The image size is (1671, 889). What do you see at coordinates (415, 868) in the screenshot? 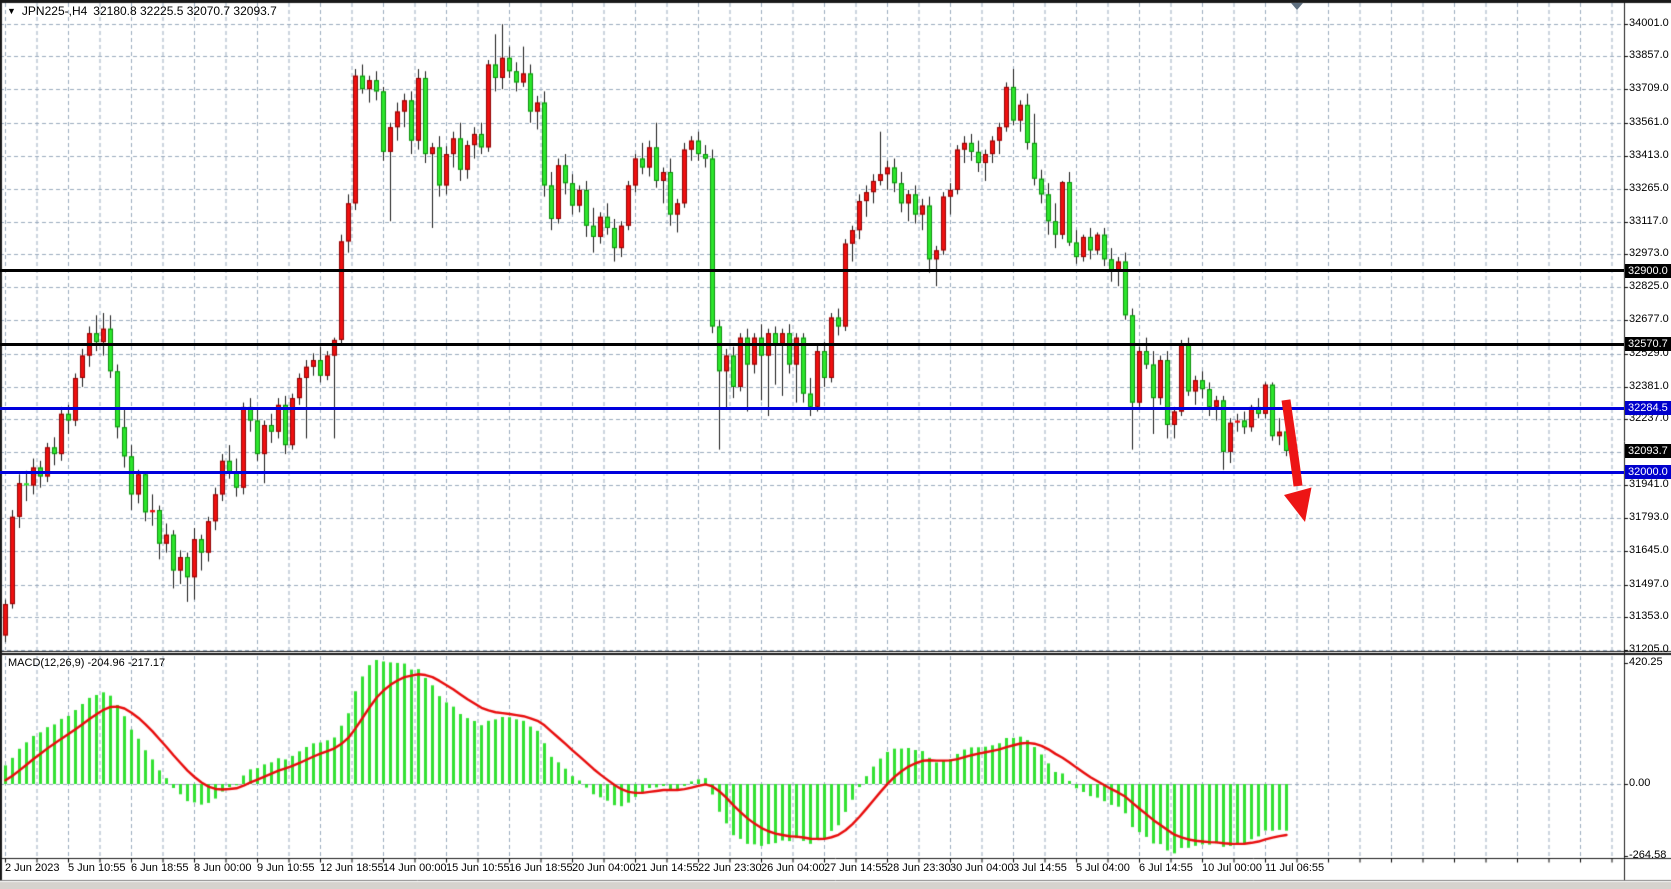
I see `date-tick-label: 14 Jun 00:00` at bounding box center [415, 868].